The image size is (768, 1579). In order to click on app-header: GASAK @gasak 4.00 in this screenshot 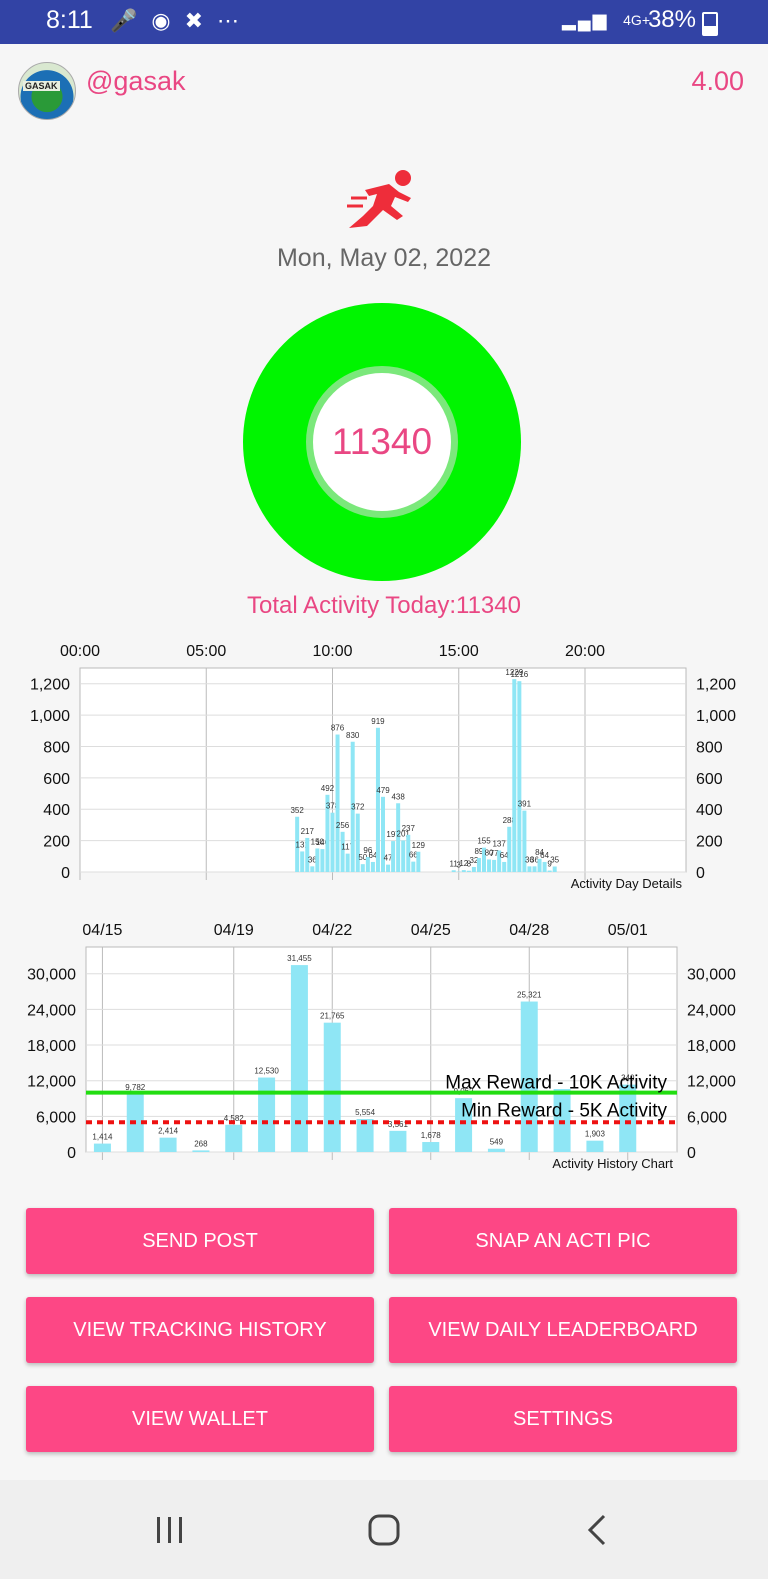, I will do `click(384, 84)`.